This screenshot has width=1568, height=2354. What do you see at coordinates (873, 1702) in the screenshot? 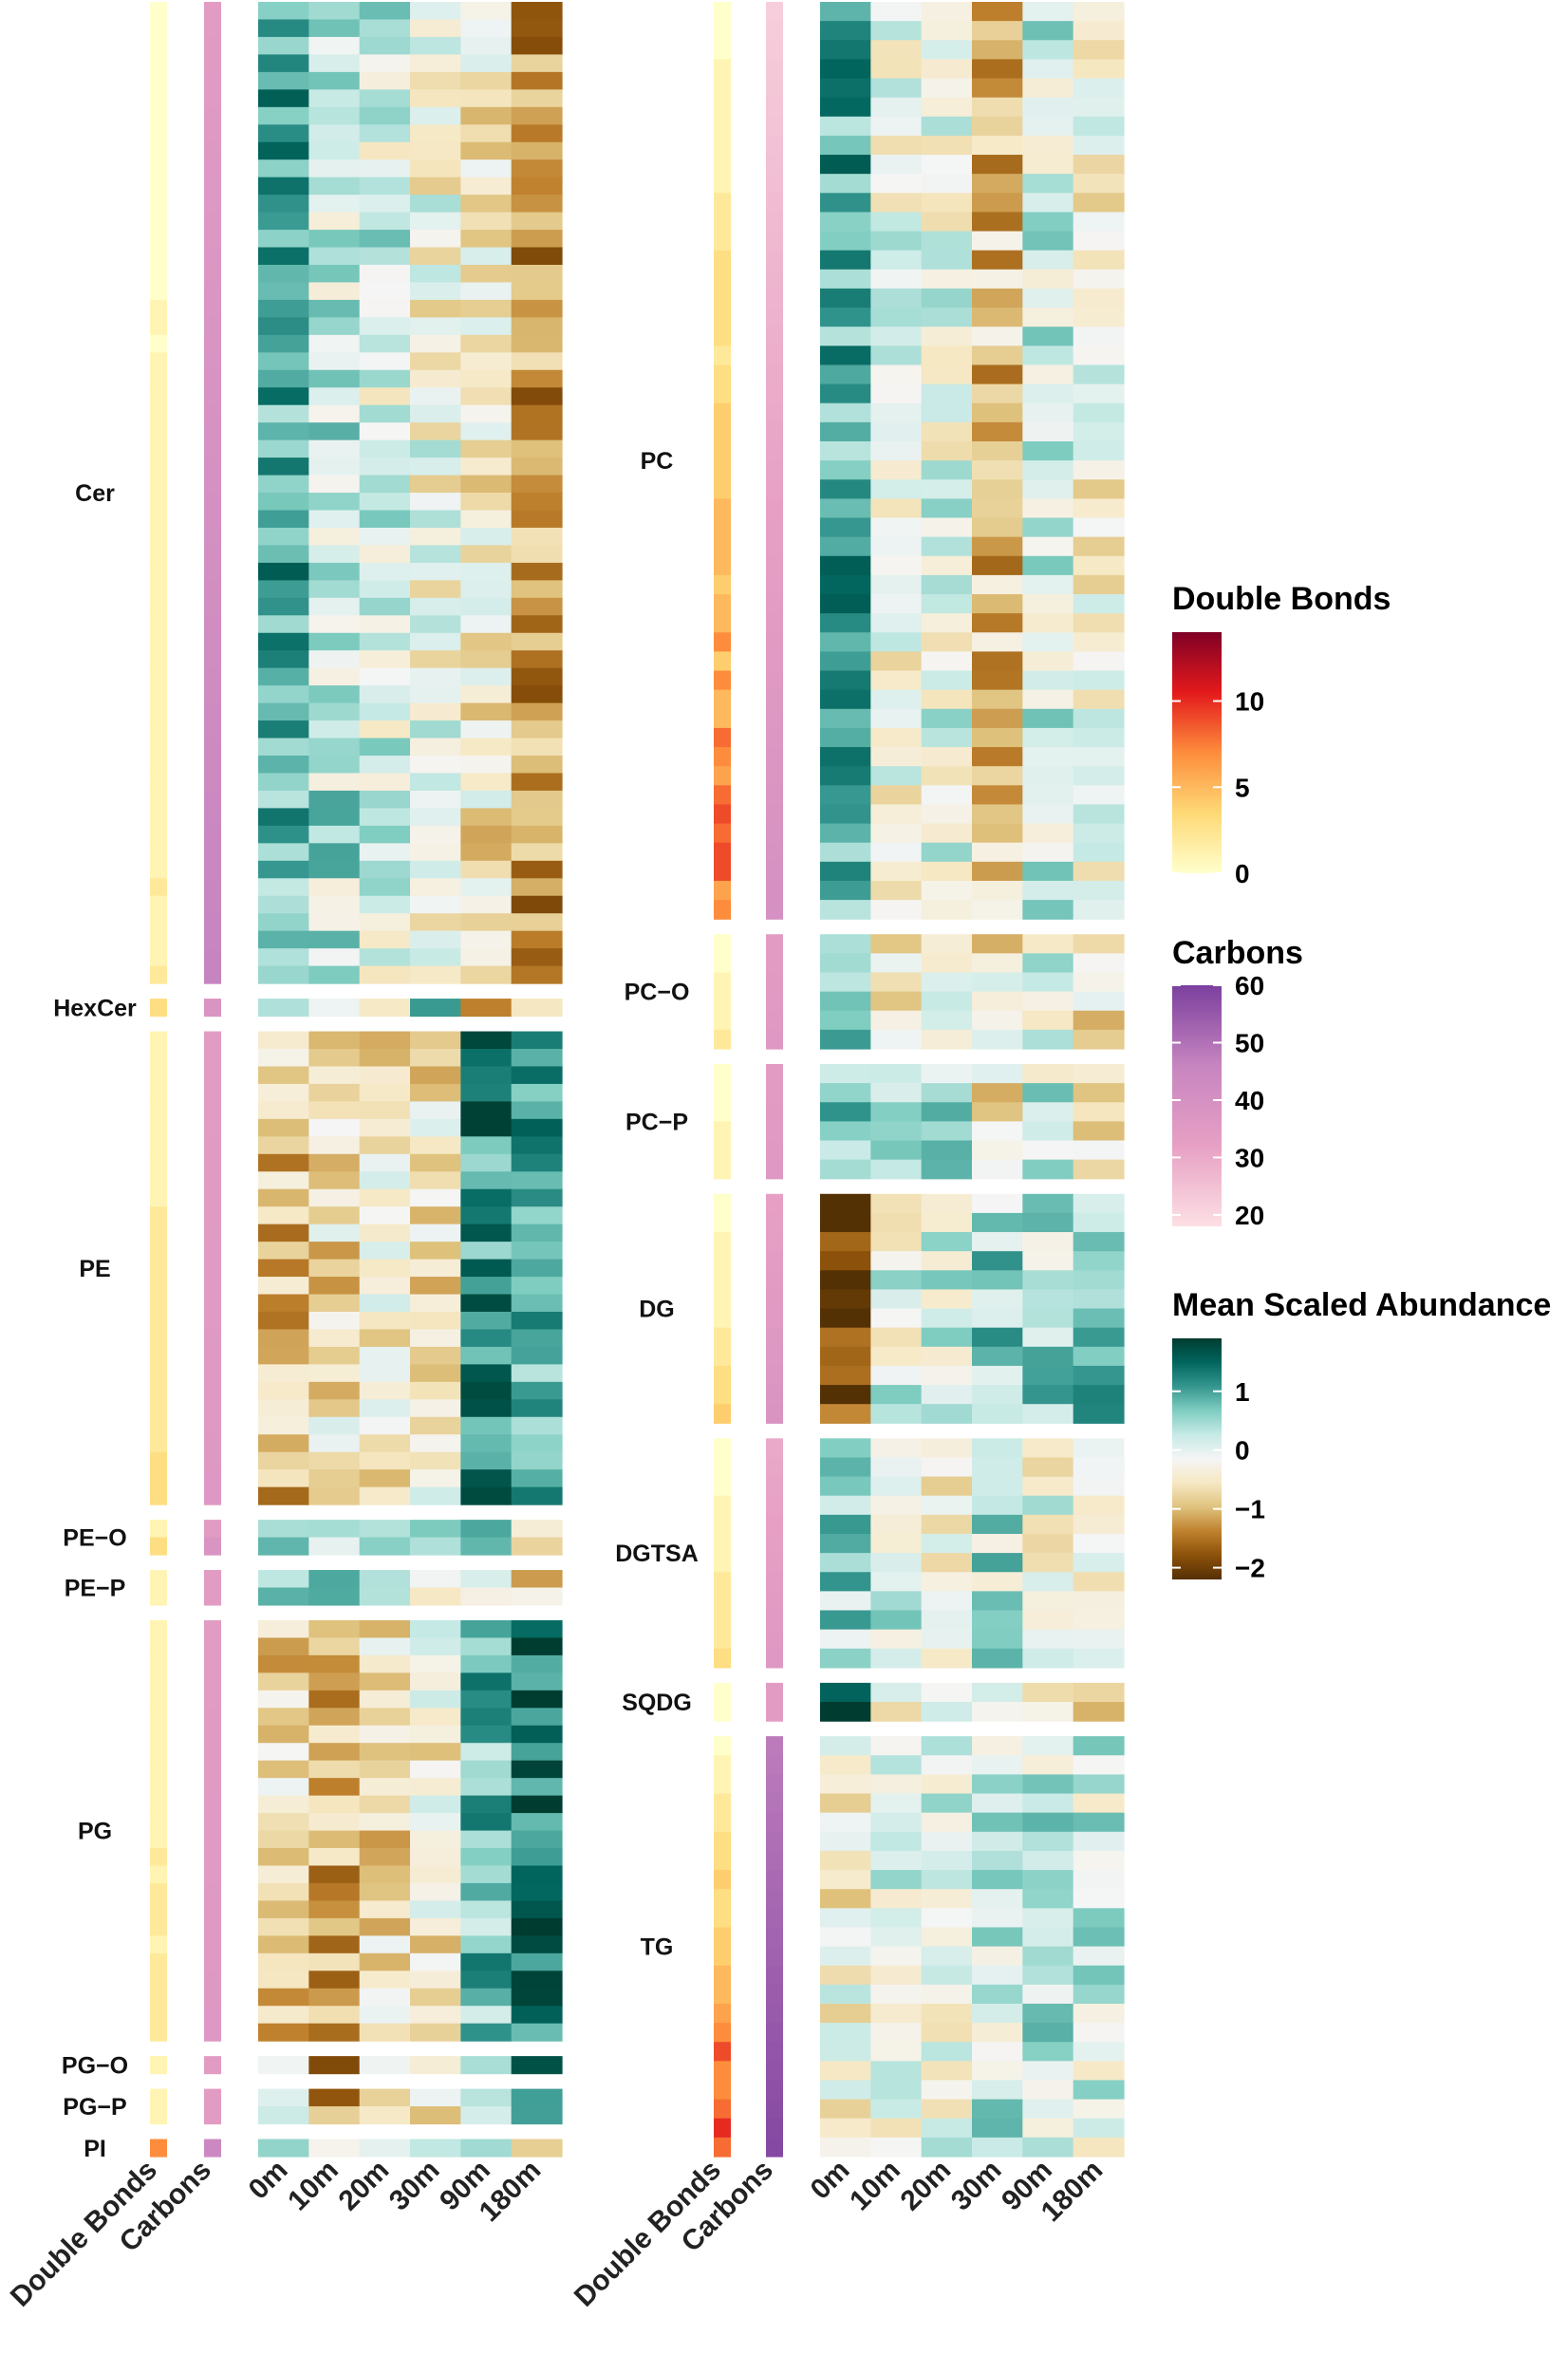
I see `group-sqdg: SQDG` at bounding box center [873, 1702].